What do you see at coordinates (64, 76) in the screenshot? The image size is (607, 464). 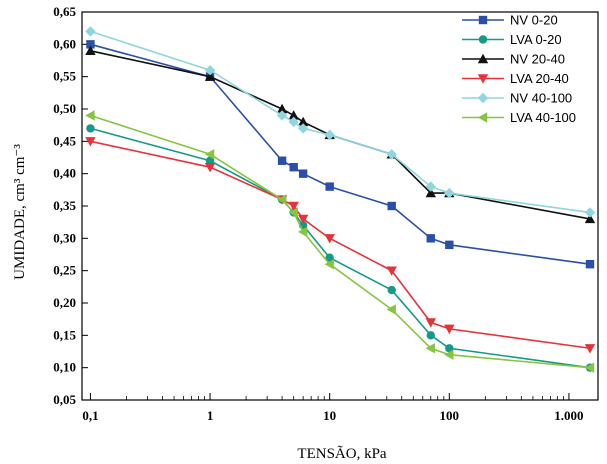 I see `y-tick-label: 0,55` at bounding box center [64, 76].